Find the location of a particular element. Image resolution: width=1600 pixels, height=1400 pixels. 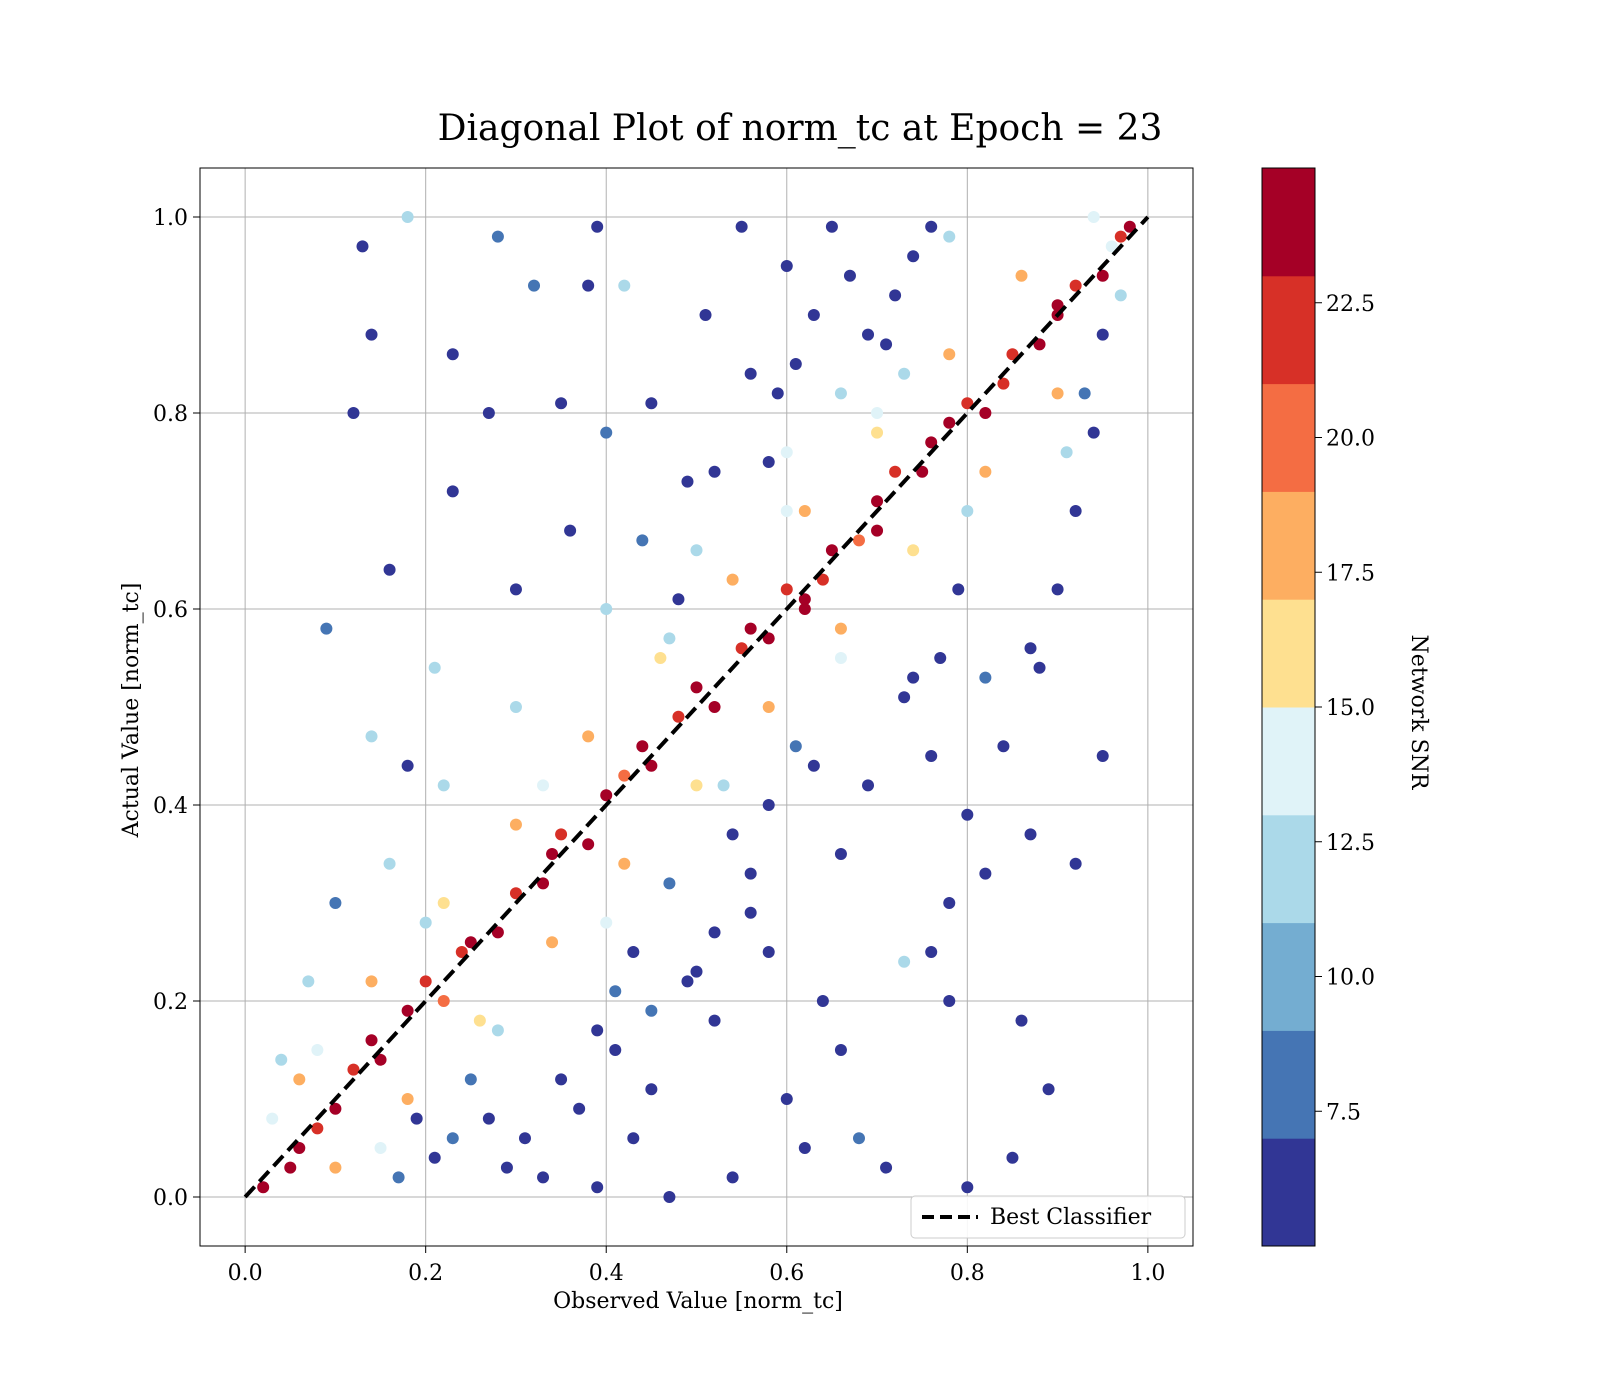

colorbar-tick-label: 7.5 is located at coordinates (1343, 1112).